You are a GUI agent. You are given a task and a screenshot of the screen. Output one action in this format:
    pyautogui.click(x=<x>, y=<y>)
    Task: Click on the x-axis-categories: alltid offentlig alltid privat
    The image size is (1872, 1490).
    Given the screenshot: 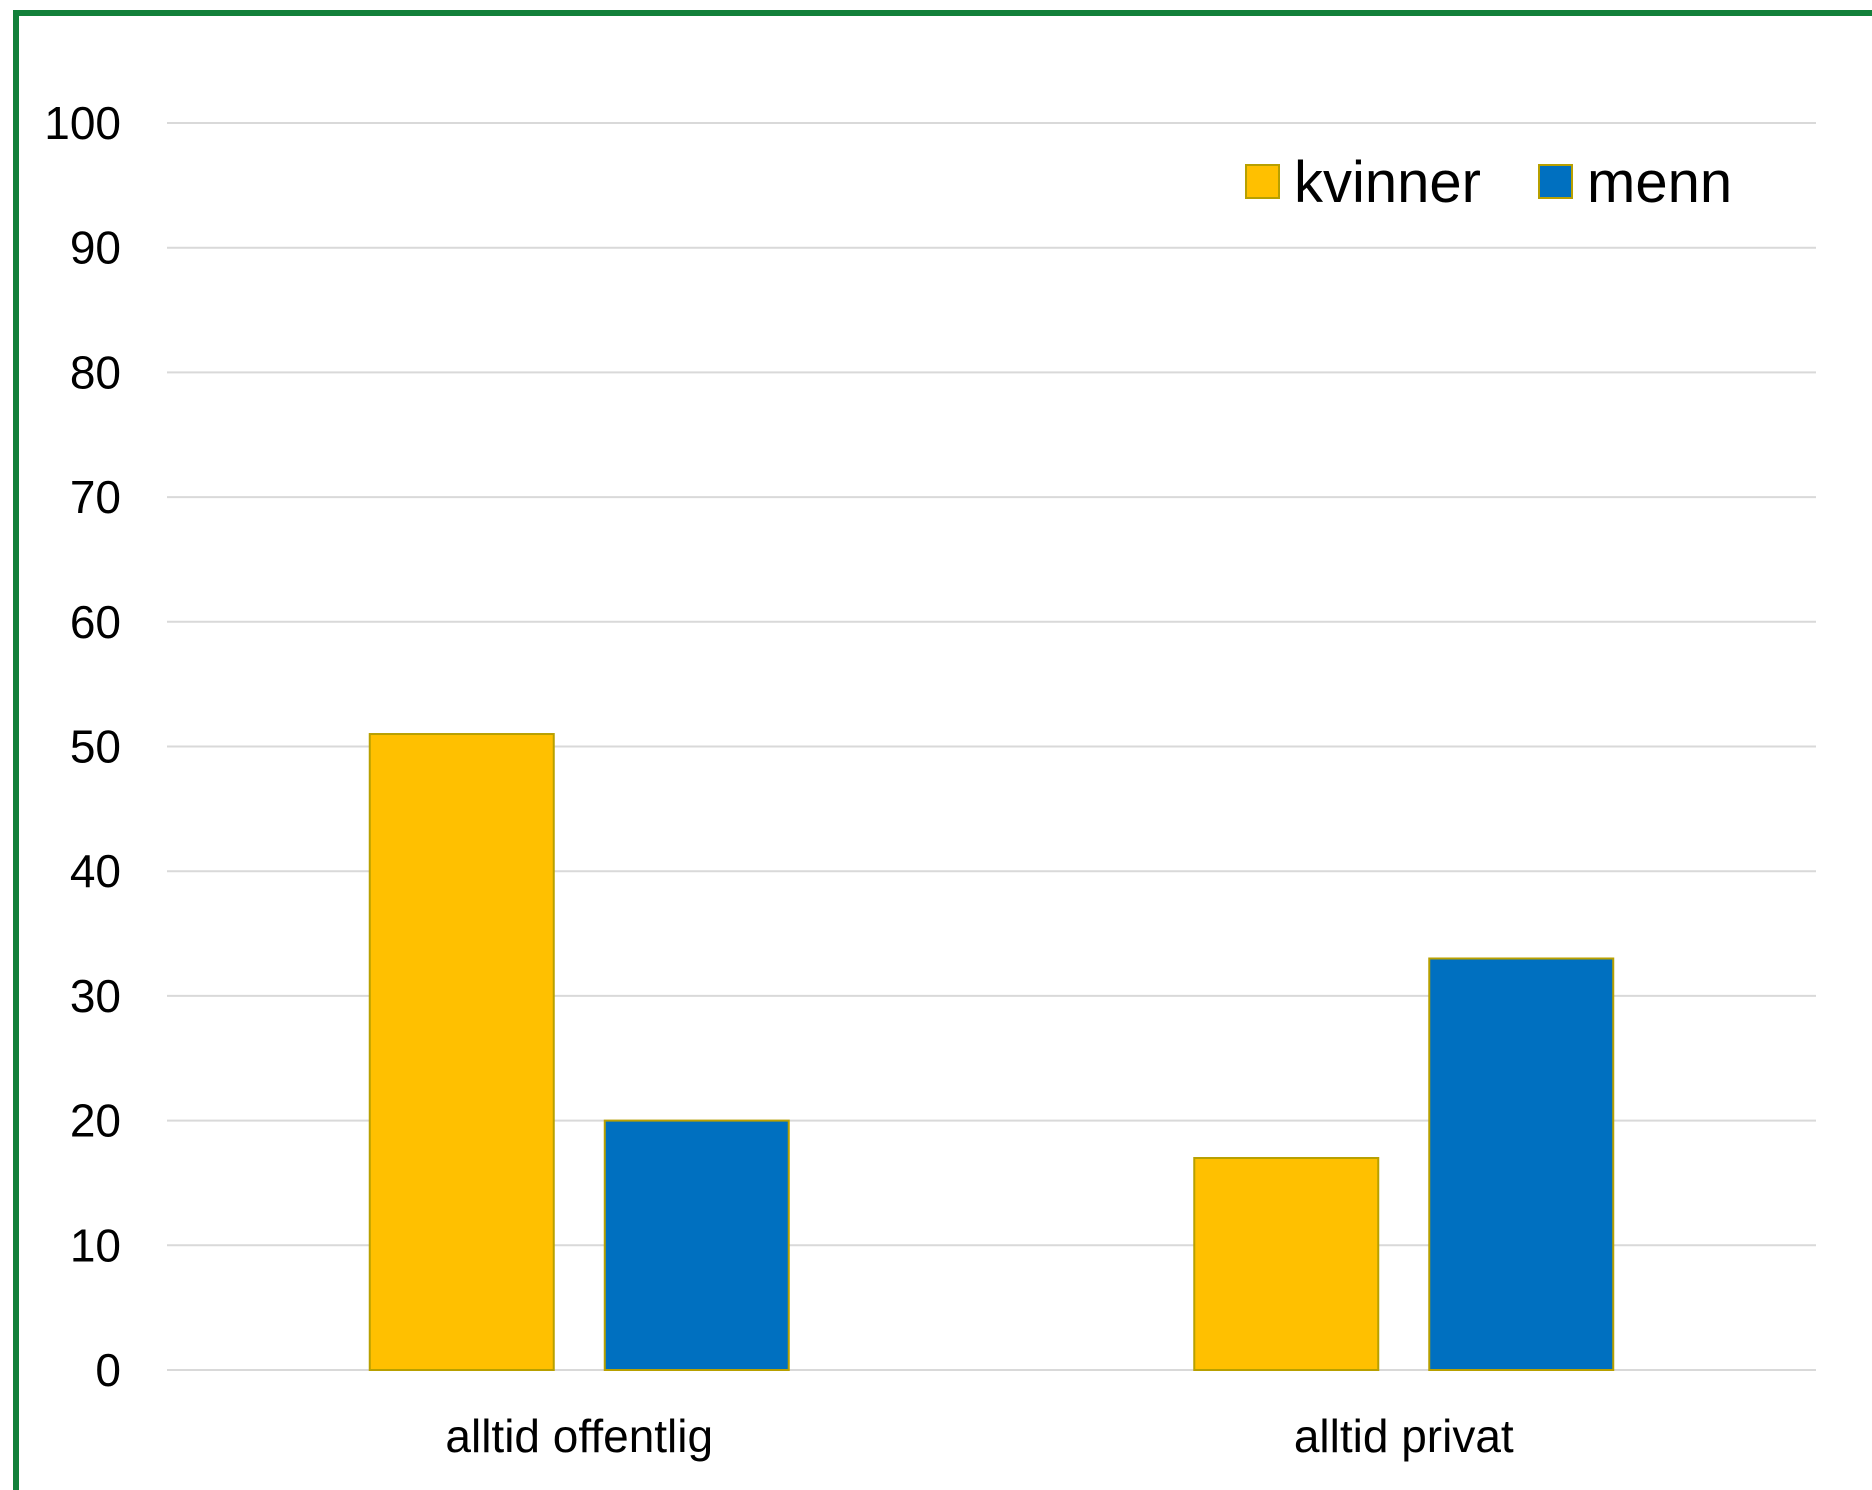 What is the action you would take?
    pyautogui.click(x=979, y=1436)
    